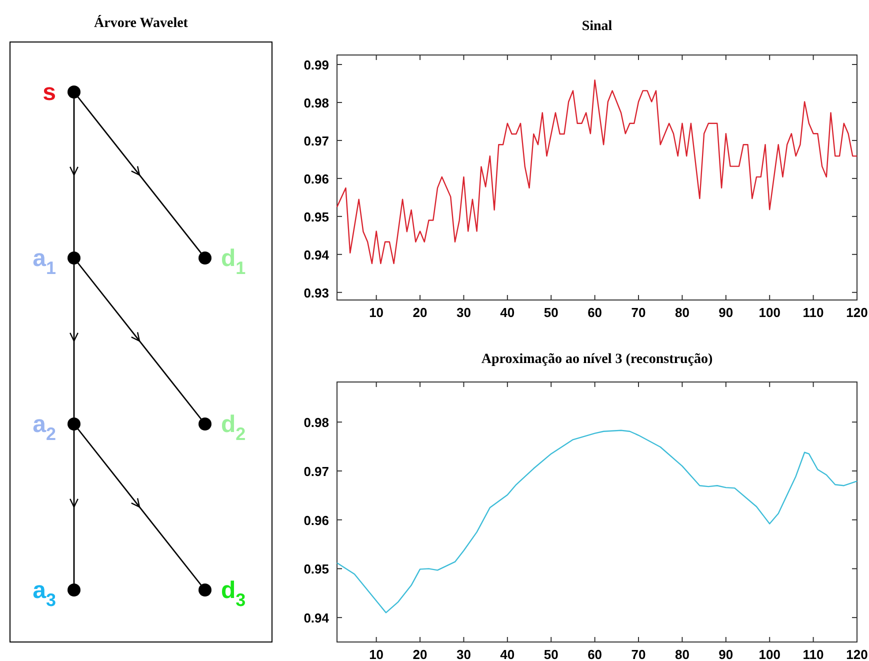 Image resolution: width=869 pixels, height=661 pixels. Describe the element at coordinates (316, 64) in the screenshot. I see `y-tick-label: 0.99` at that location.